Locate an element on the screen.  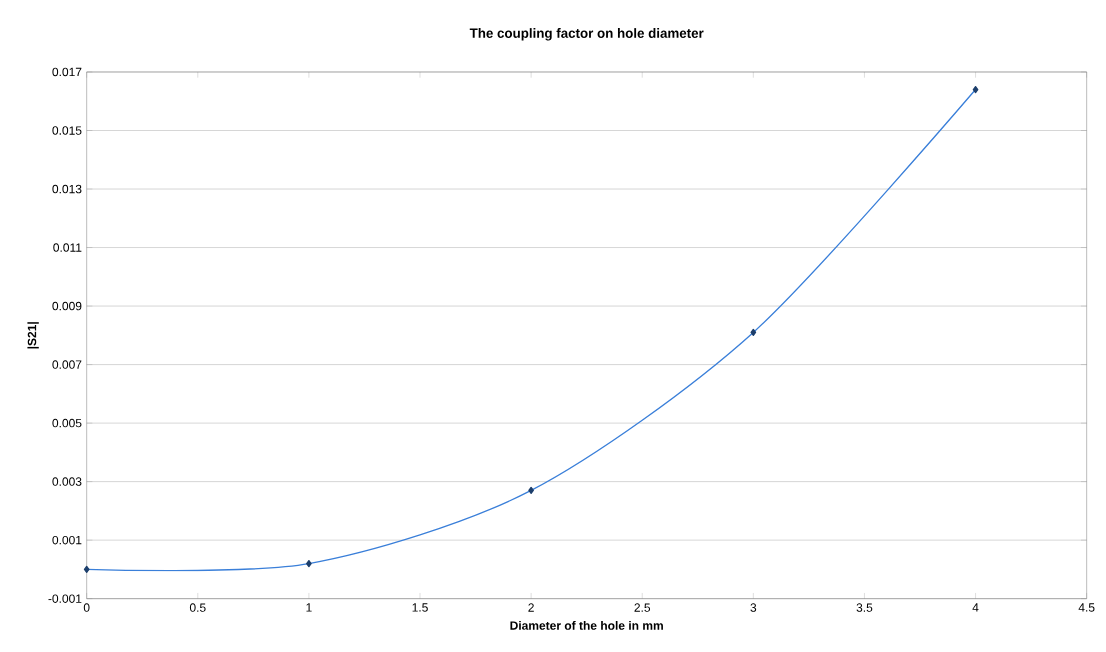
y-tick-label: 0.011 is located at coordinates (67, 247).